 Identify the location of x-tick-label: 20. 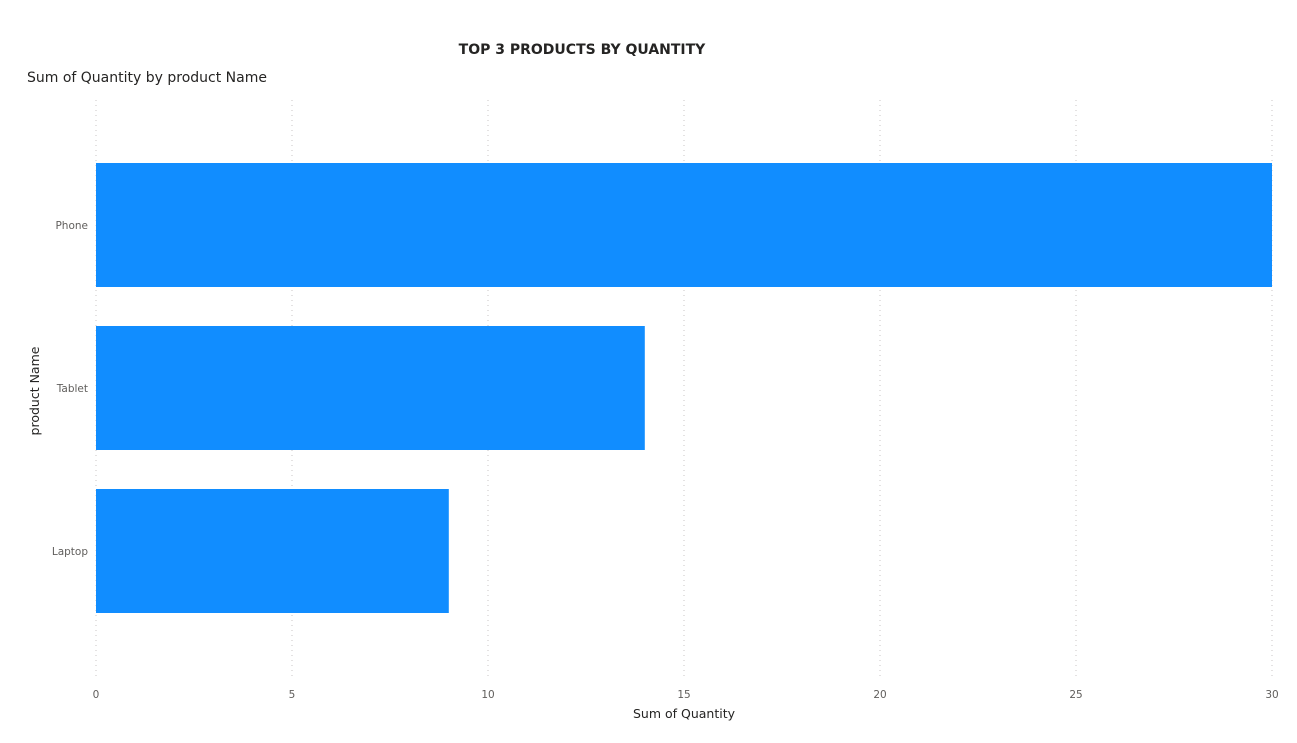
(879, 695).